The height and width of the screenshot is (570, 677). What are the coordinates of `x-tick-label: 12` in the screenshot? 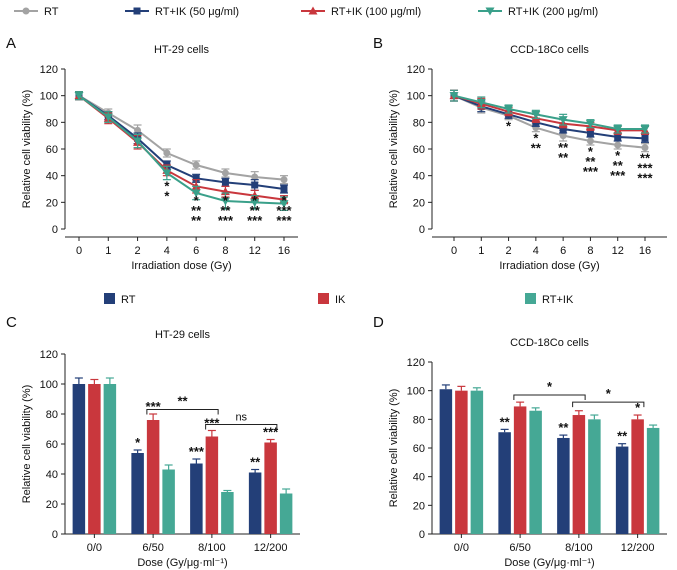 It's located at (618, 251).